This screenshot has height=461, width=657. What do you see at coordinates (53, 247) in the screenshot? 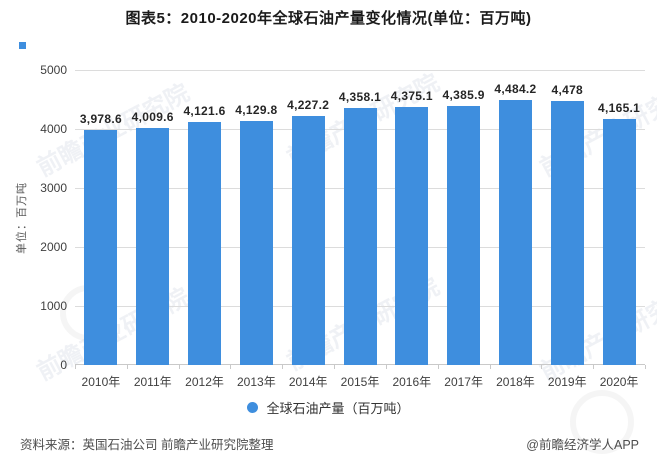
I see `y-tick-label: 2000` at bounding box center [53, 247].